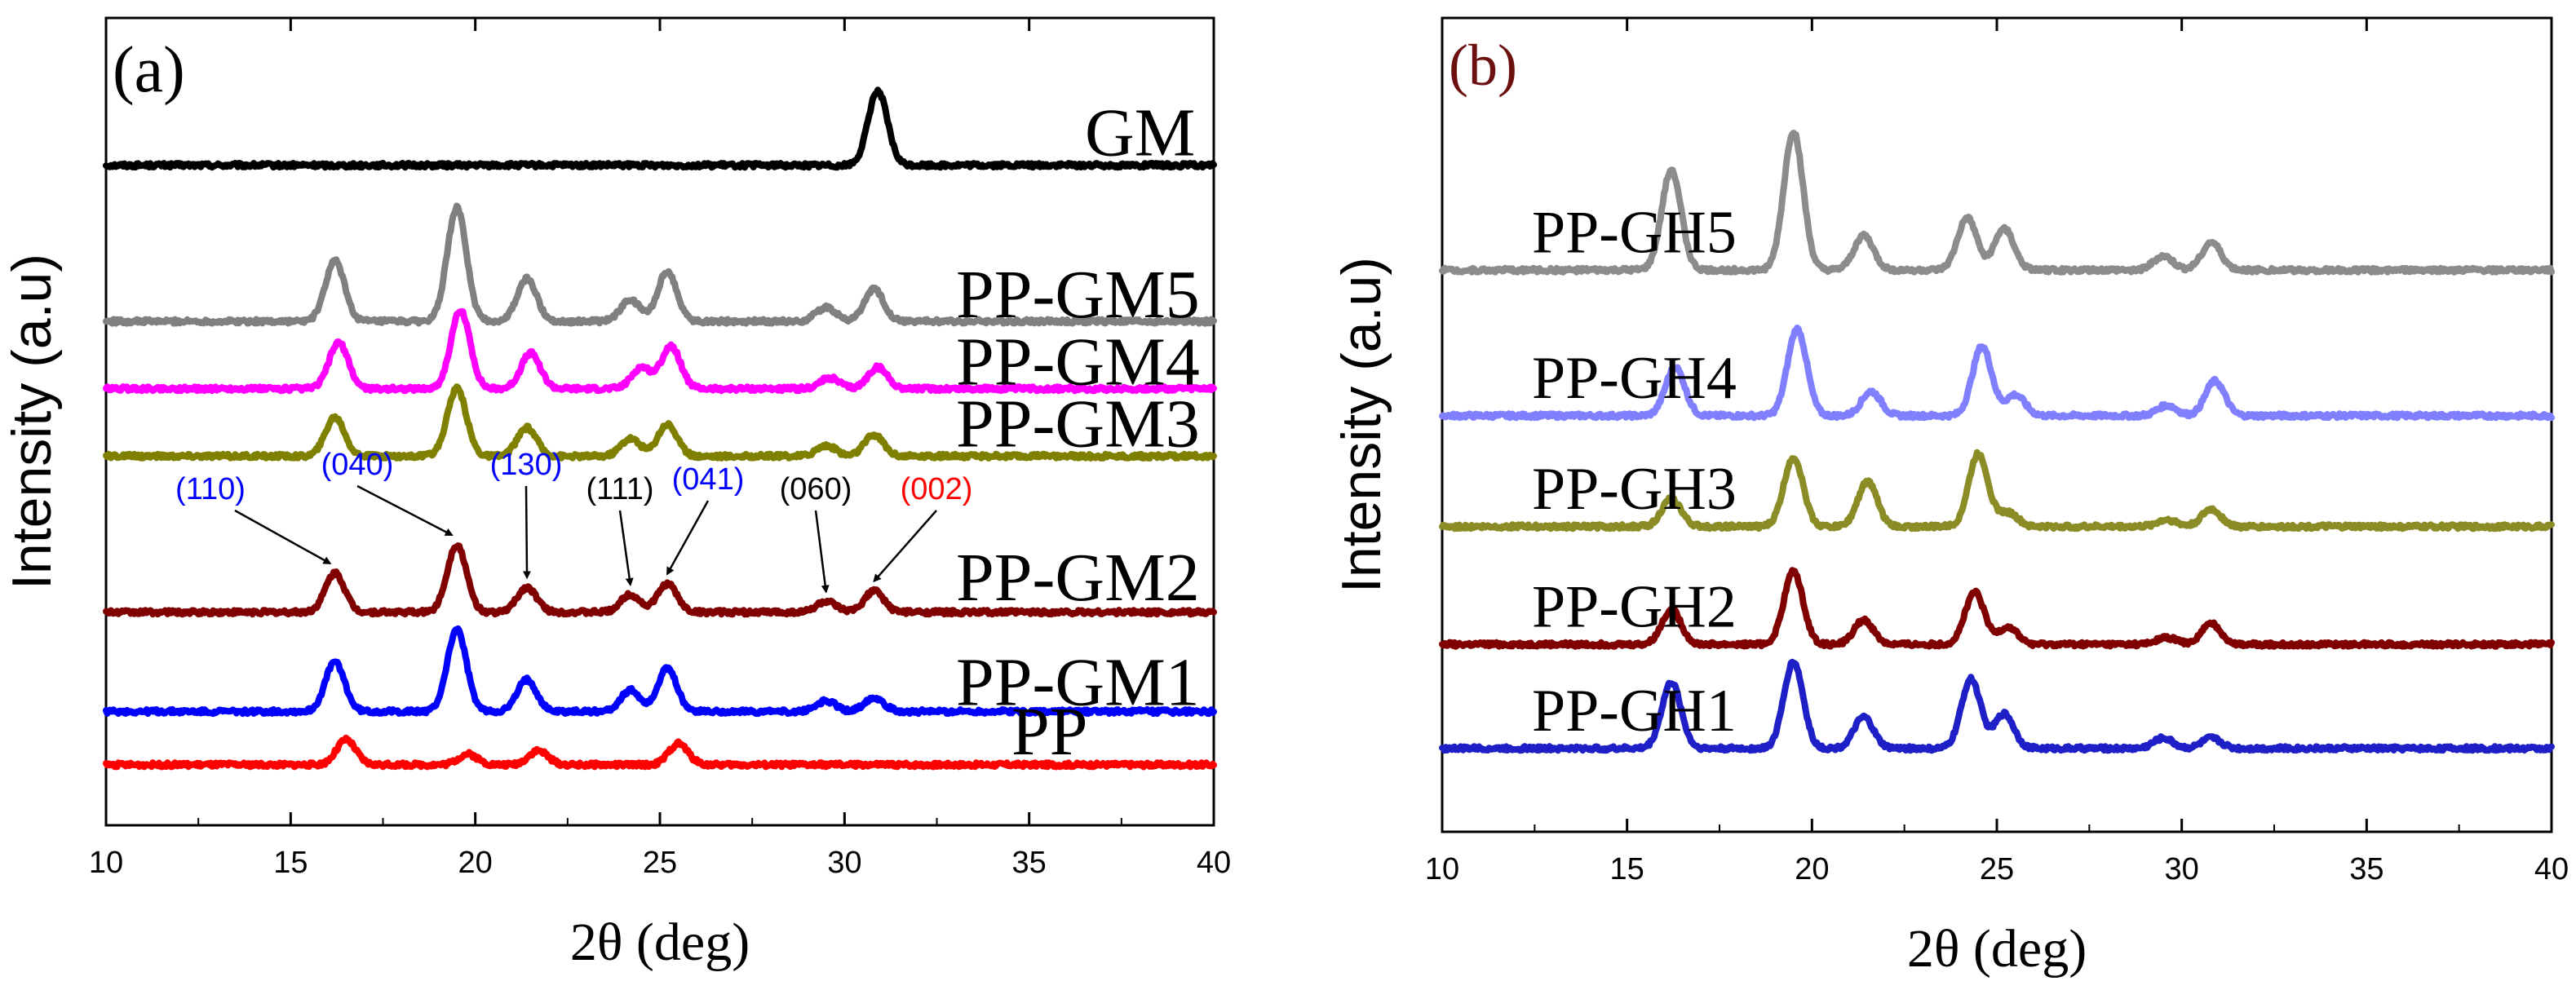  What do you see at coordinates (1997, 373) in the screenshot?
I see `series-line-pp-gh4` at bounding box center [1997, 373].